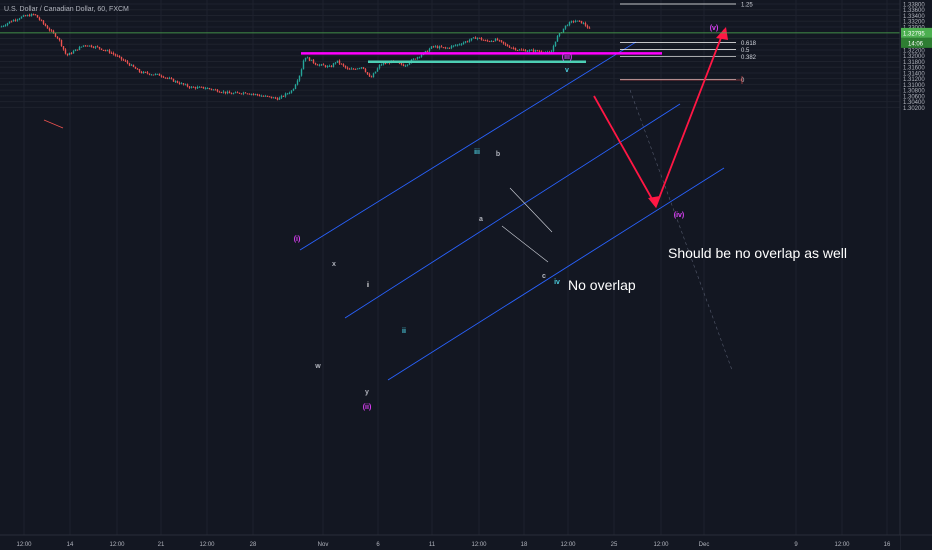 Image resolution: width=932 pixels, height=550 pixels. Describe the element at coordinates (914, 74) in the screenshot. I see `y-tick-label: 1.31400` at that location.